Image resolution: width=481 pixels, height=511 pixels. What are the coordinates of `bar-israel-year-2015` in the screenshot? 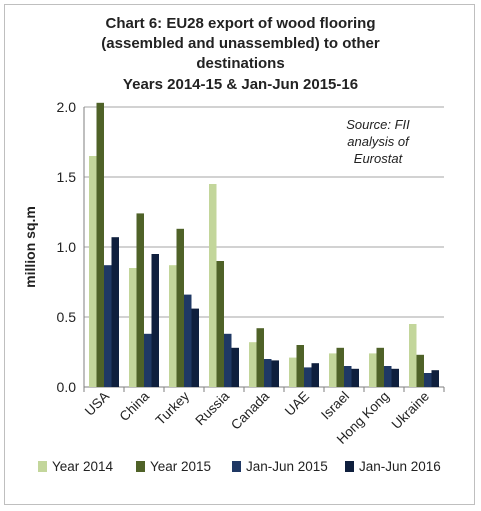 It's located at (340, 367).